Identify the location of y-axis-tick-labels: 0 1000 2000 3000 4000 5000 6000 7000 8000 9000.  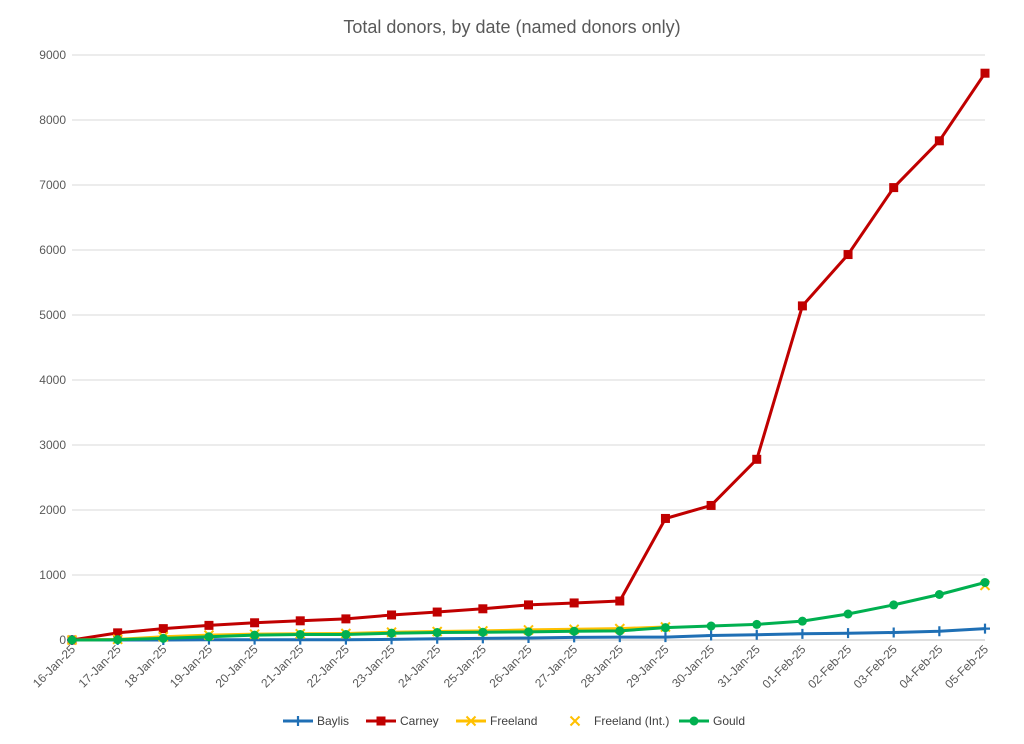
(52, 347).